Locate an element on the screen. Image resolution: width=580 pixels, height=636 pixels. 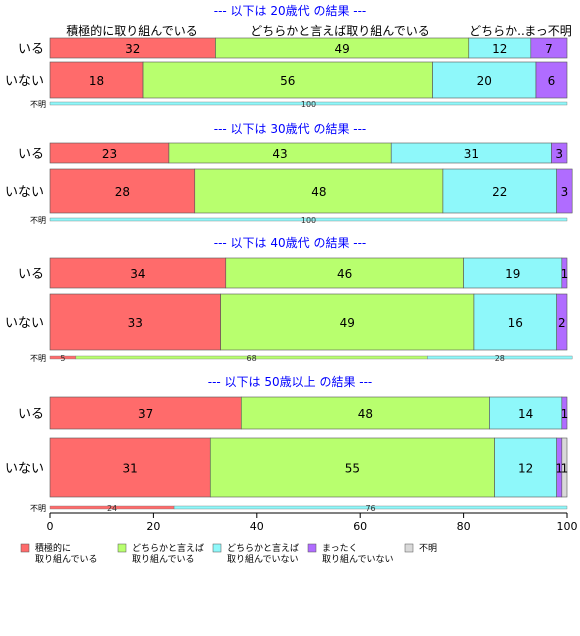
unknown-data-label: 28 is located at coordinates (500, 358).